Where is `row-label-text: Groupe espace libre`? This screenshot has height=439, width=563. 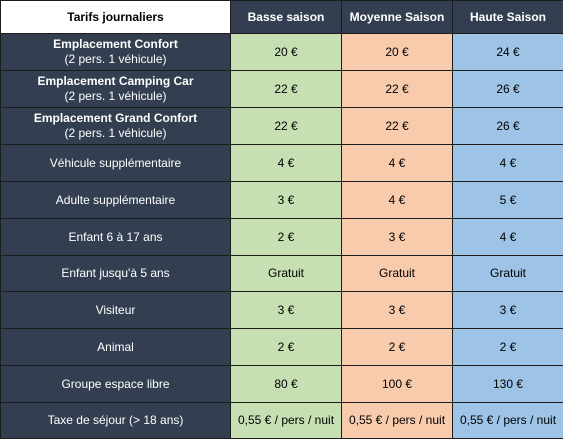
row-label-text: Groupe espace libre is located at coordinates (115, 384).